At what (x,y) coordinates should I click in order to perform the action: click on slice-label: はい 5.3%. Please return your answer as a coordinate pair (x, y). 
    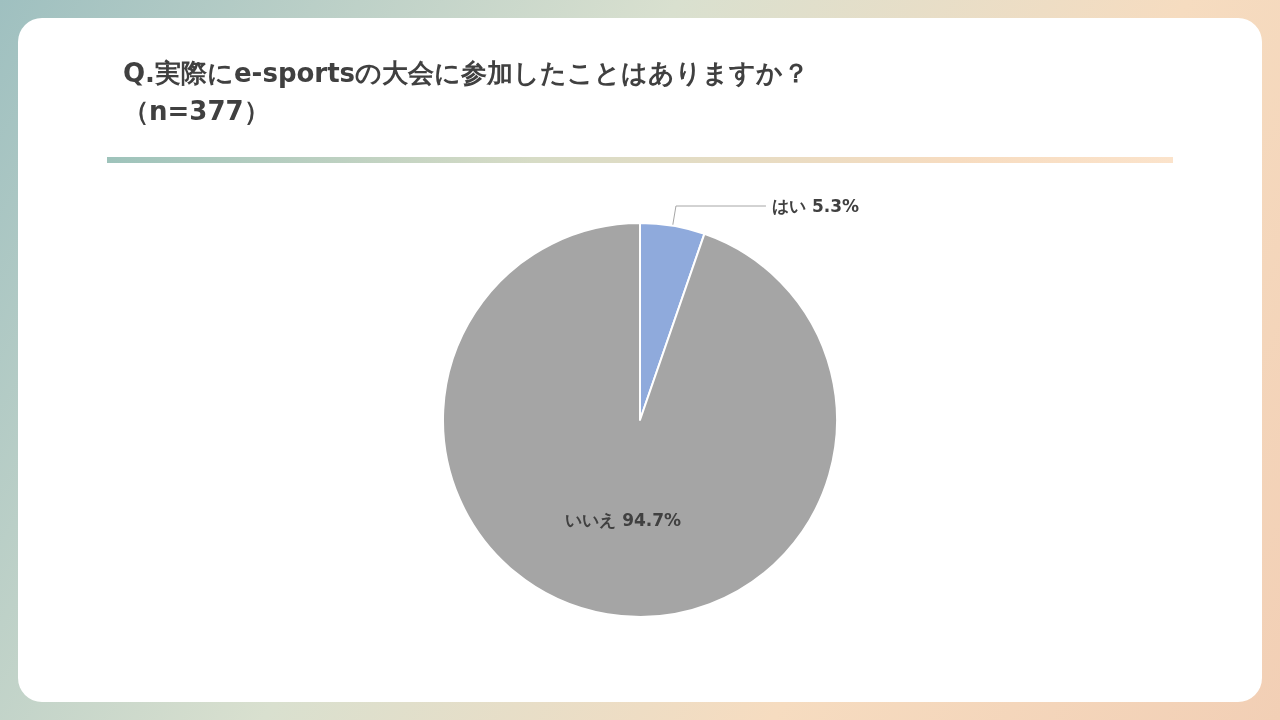
    Looking at the image, I should click on (815, 206).